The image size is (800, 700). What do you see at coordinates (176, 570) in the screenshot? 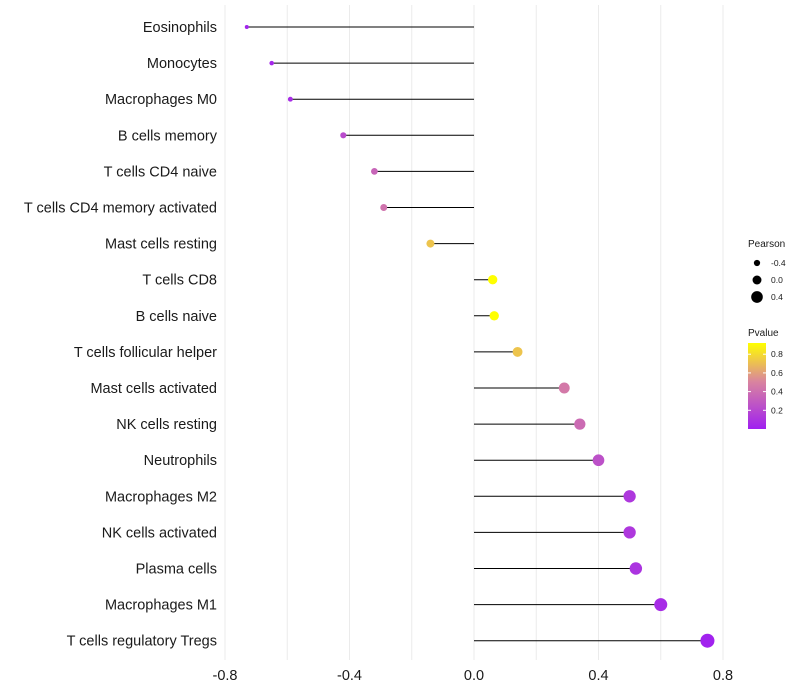
I see `category-label: Plasma cells` at bounding box center [176, 570].